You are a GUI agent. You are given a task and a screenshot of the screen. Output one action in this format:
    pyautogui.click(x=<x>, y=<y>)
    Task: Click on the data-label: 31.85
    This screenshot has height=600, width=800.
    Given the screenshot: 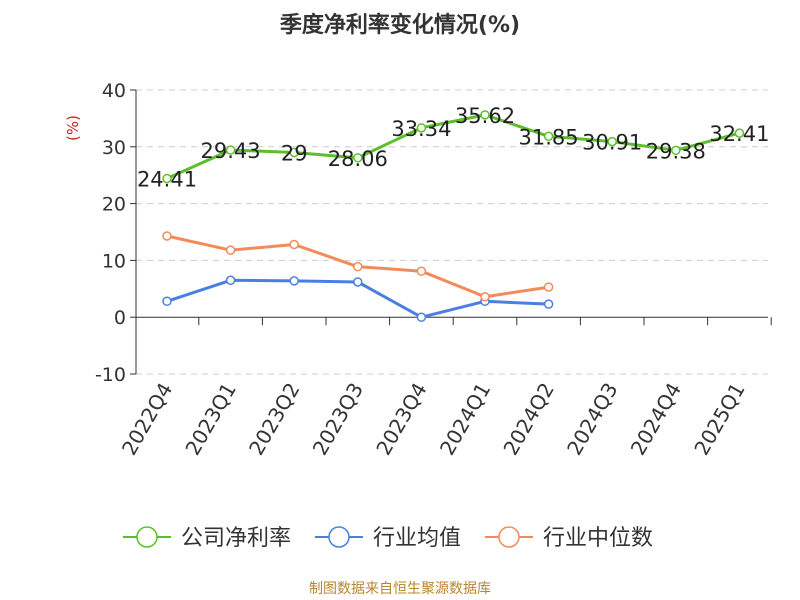 What is the action you would take?
    pyautogui.click(x=549, y=137)
    